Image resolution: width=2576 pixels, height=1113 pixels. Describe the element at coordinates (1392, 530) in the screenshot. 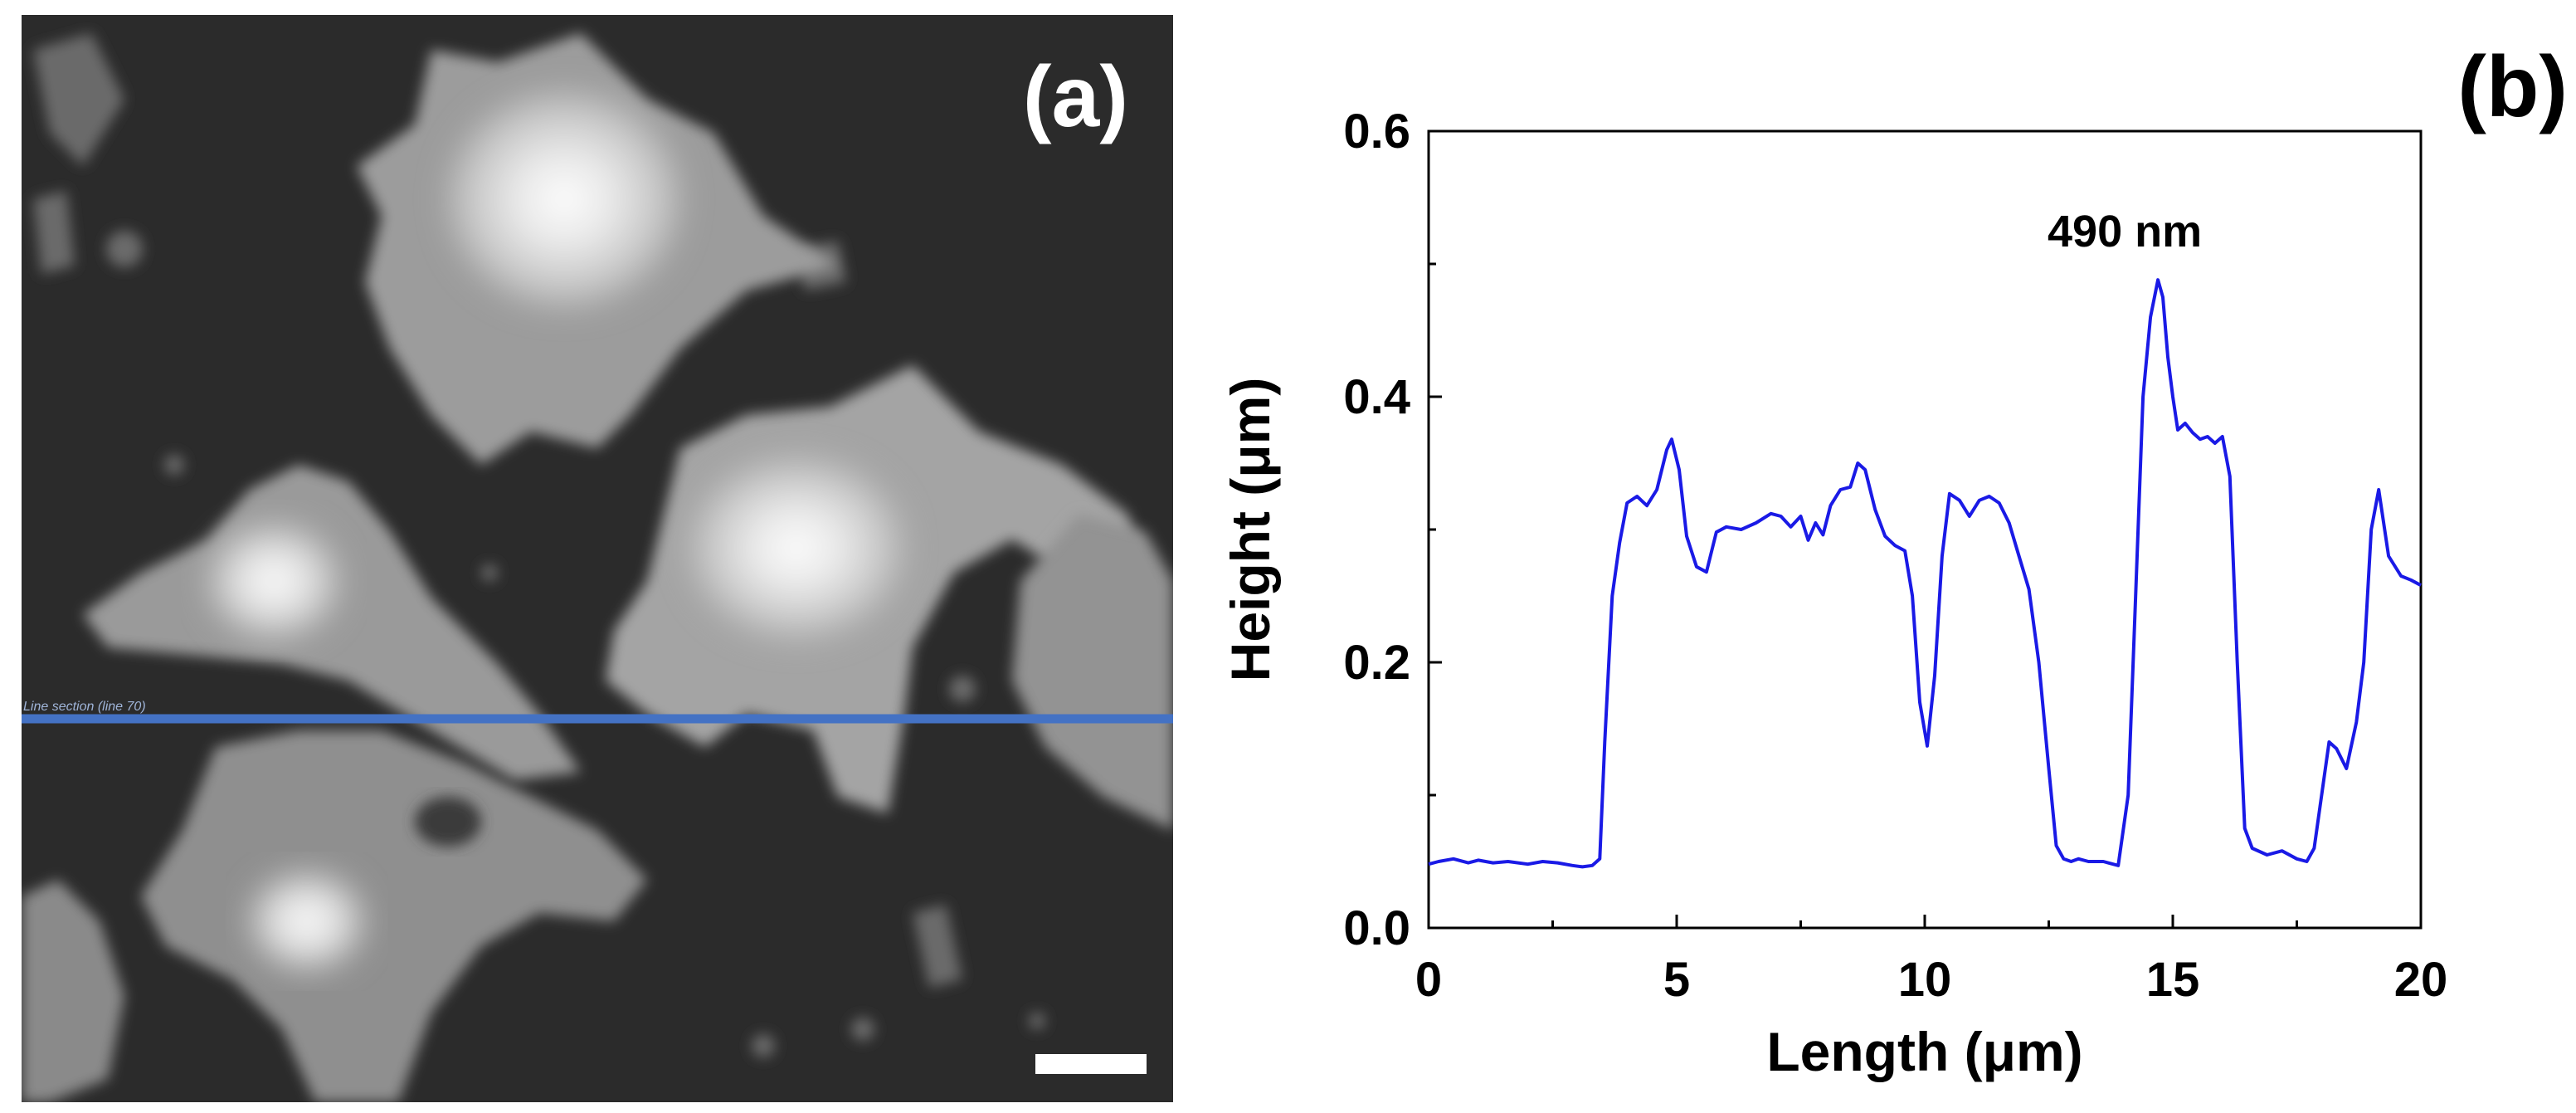

I see `y-axis: 0.0 0.2 0.4 0.6` at that location.